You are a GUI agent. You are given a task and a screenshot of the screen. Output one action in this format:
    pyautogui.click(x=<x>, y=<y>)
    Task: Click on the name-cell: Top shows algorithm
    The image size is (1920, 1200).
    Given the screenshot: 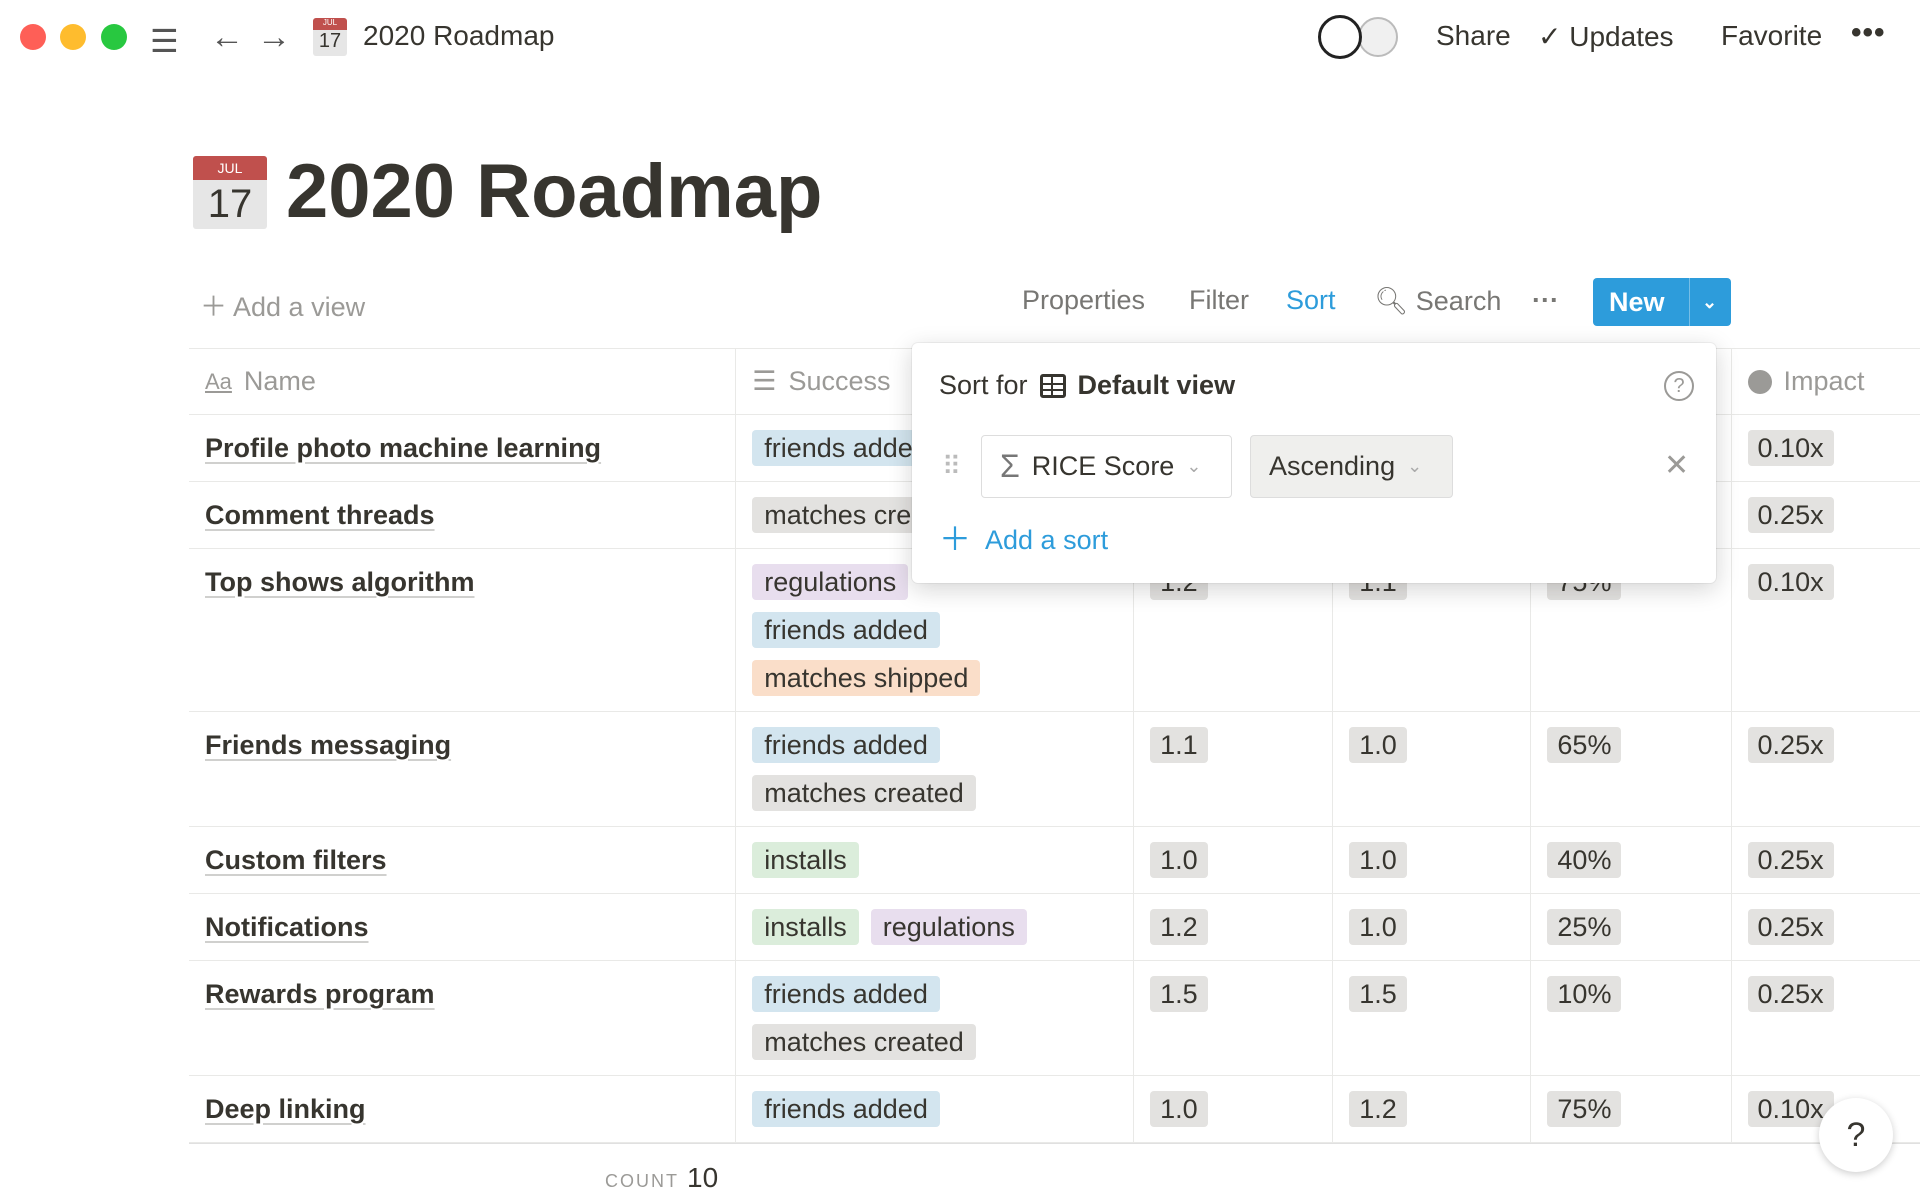 What is the action you would take?
    pyautogui.click(x=463, y=630)
    